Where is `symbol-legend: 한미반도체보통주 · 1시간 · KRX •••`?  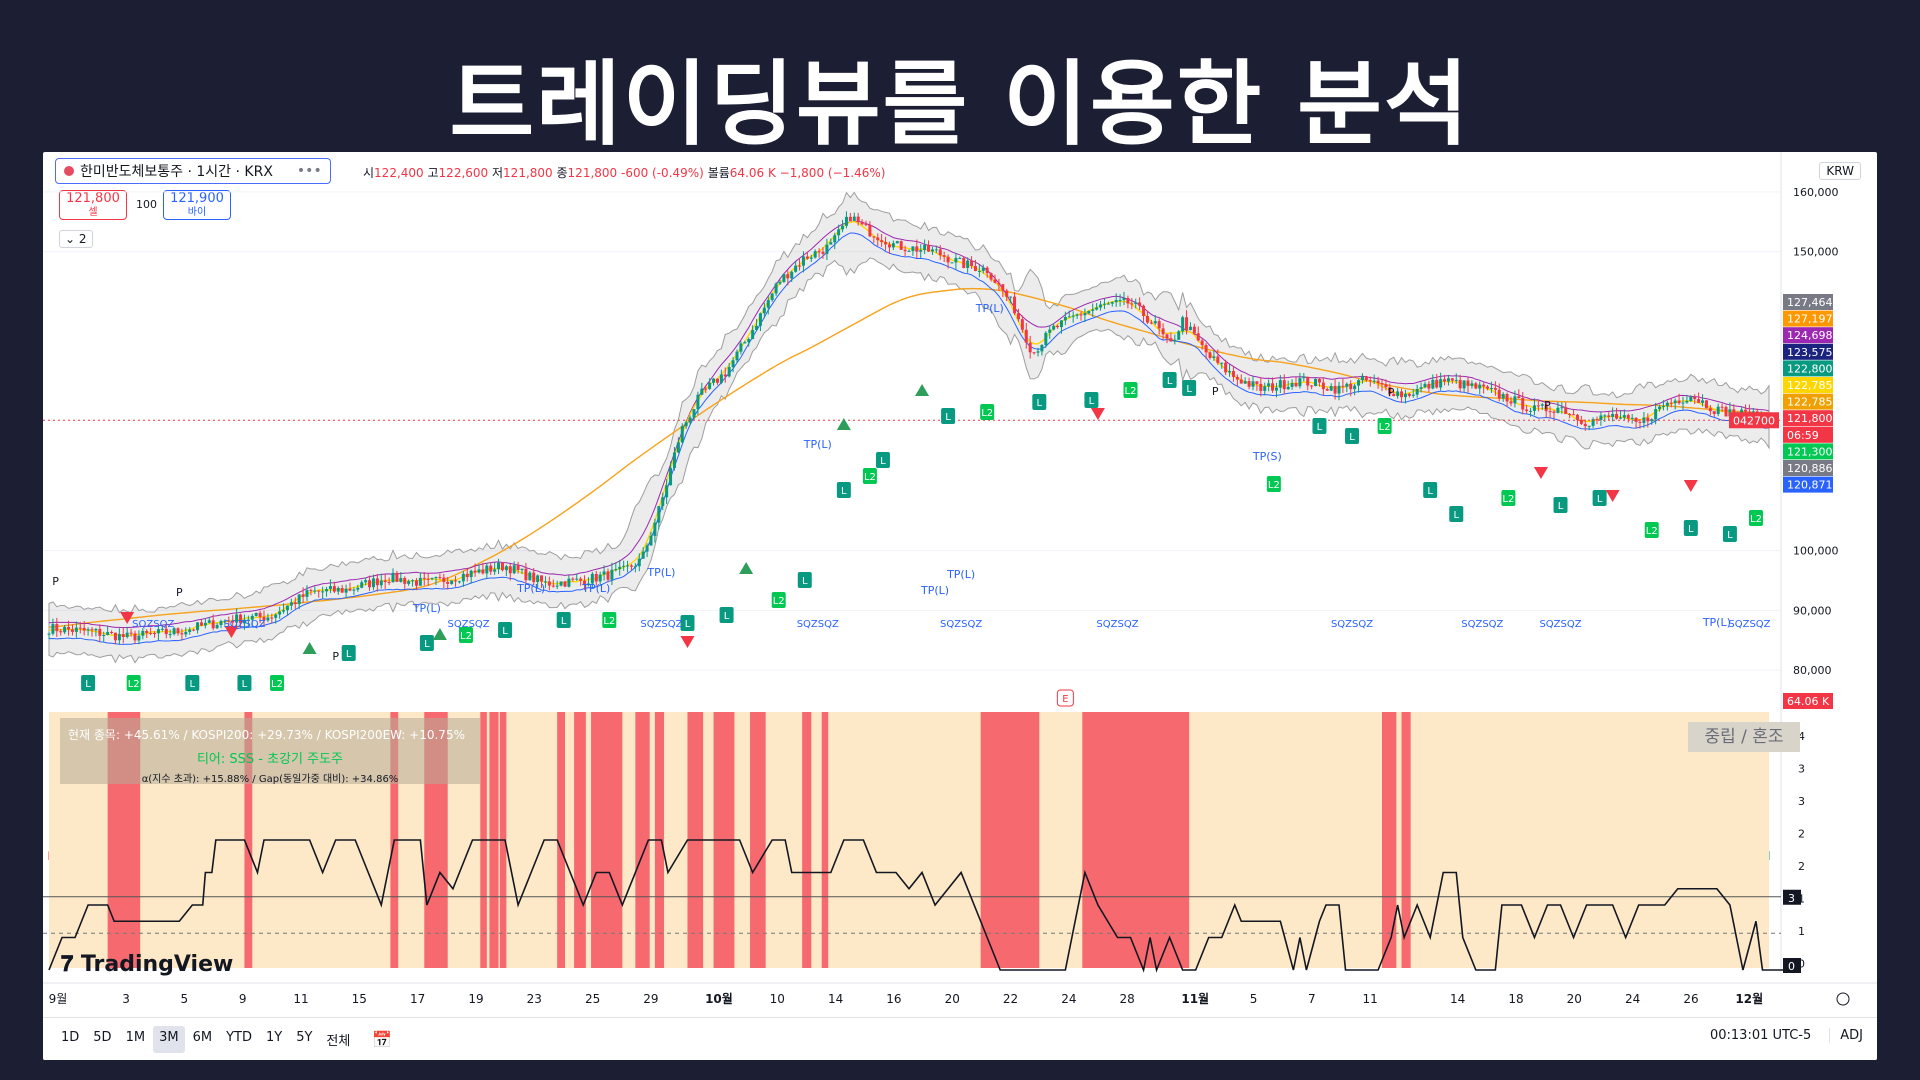 symbol-legend: 한미반도체보통주 · 1시간 · KRX ••• is located at coordinates (193, 171).